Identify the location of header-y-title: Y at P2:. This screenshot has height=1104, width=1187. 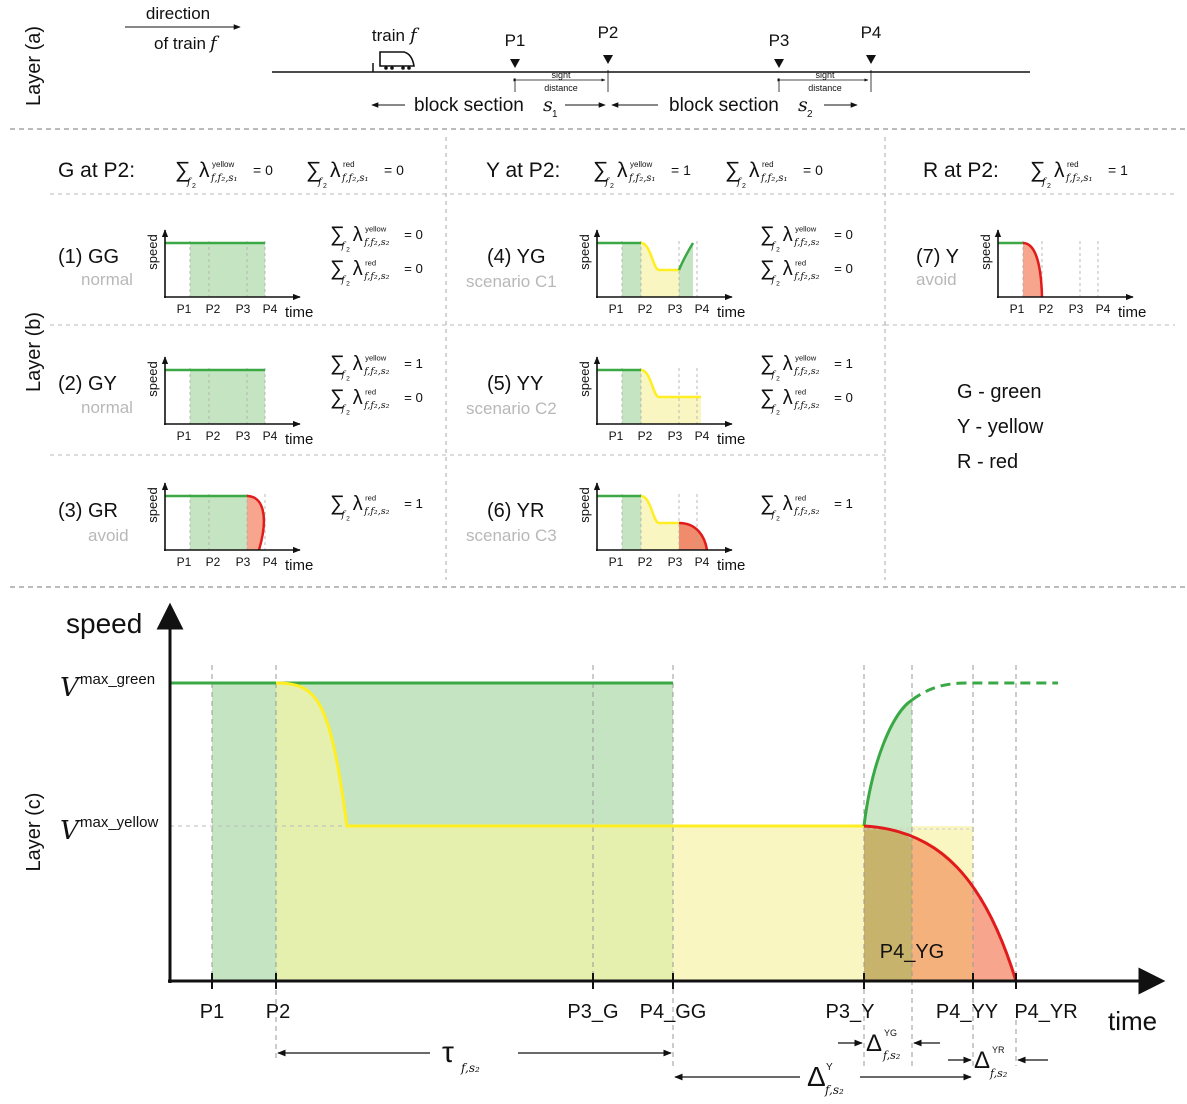
(523, 170).